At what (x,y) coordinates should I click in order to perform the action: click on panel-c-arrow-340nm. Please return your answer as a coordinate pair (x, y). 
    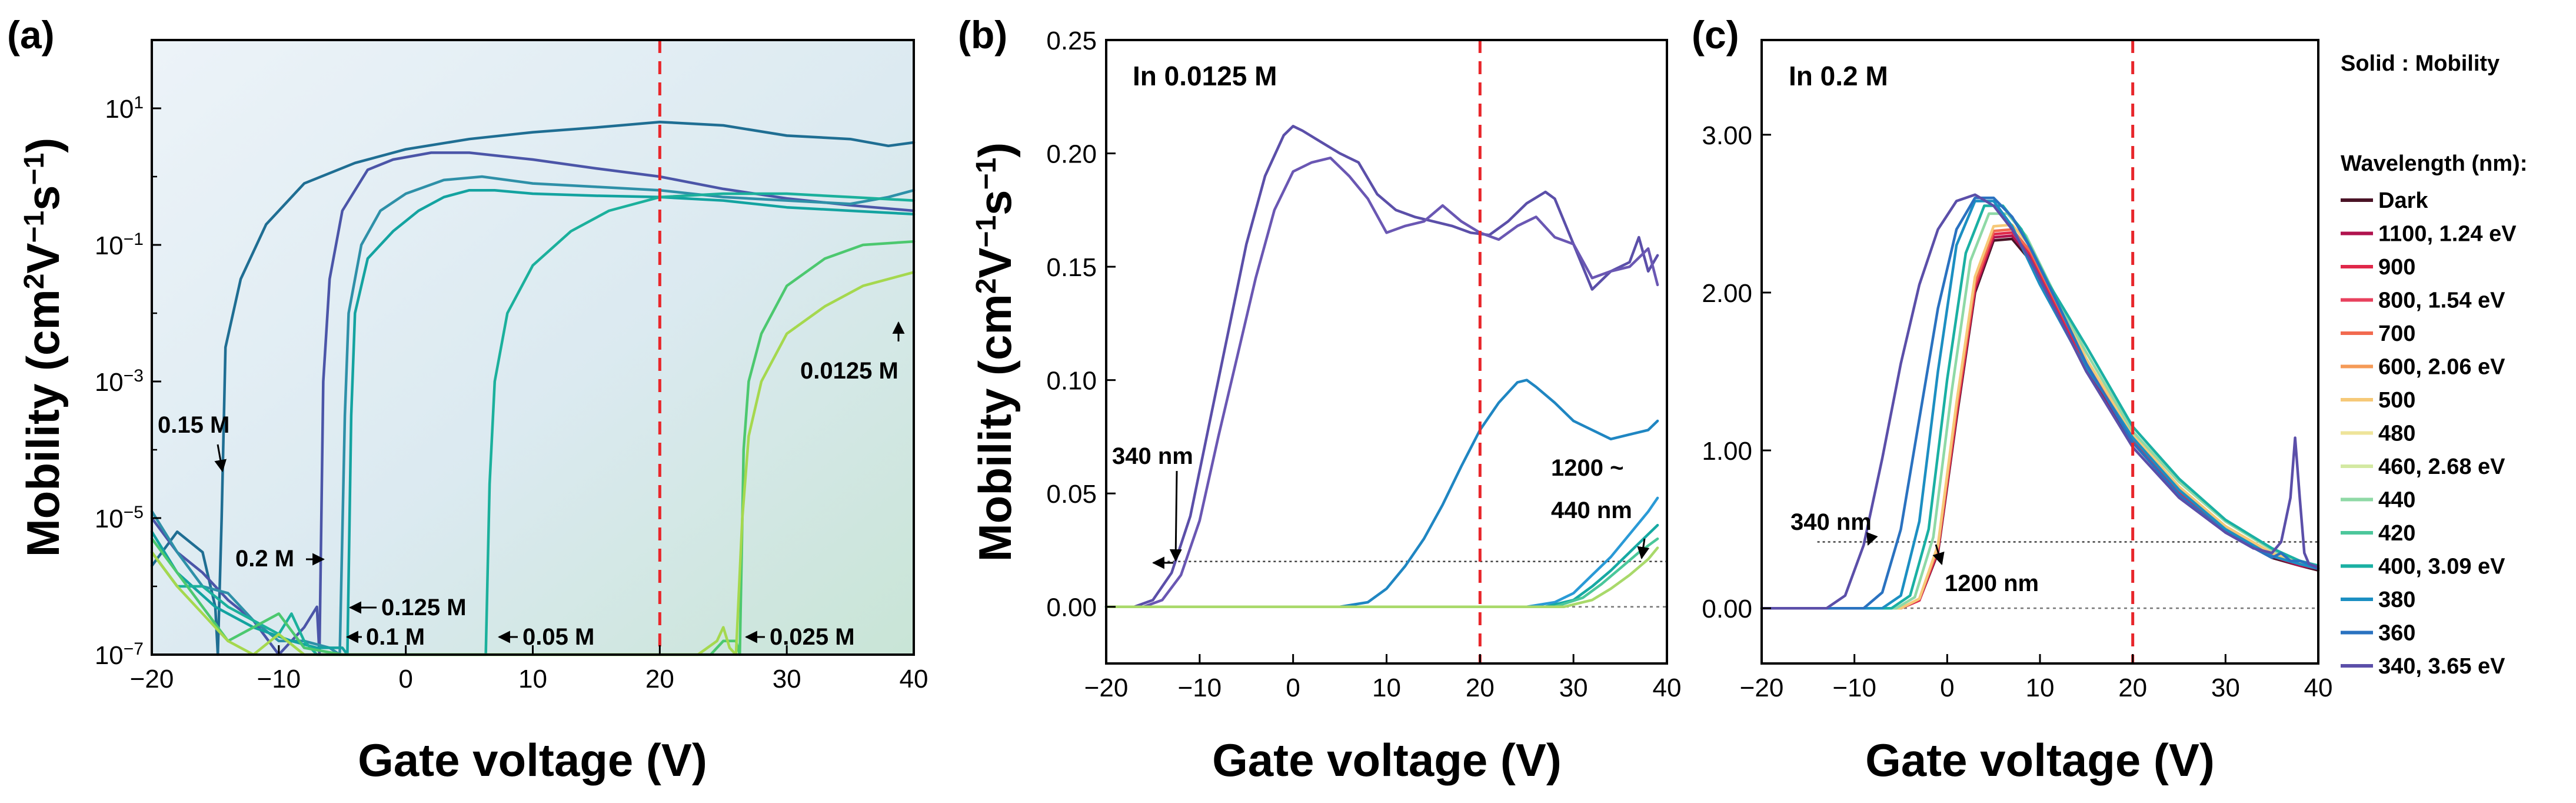
    Looking at the image, I should click on (1872, 539).